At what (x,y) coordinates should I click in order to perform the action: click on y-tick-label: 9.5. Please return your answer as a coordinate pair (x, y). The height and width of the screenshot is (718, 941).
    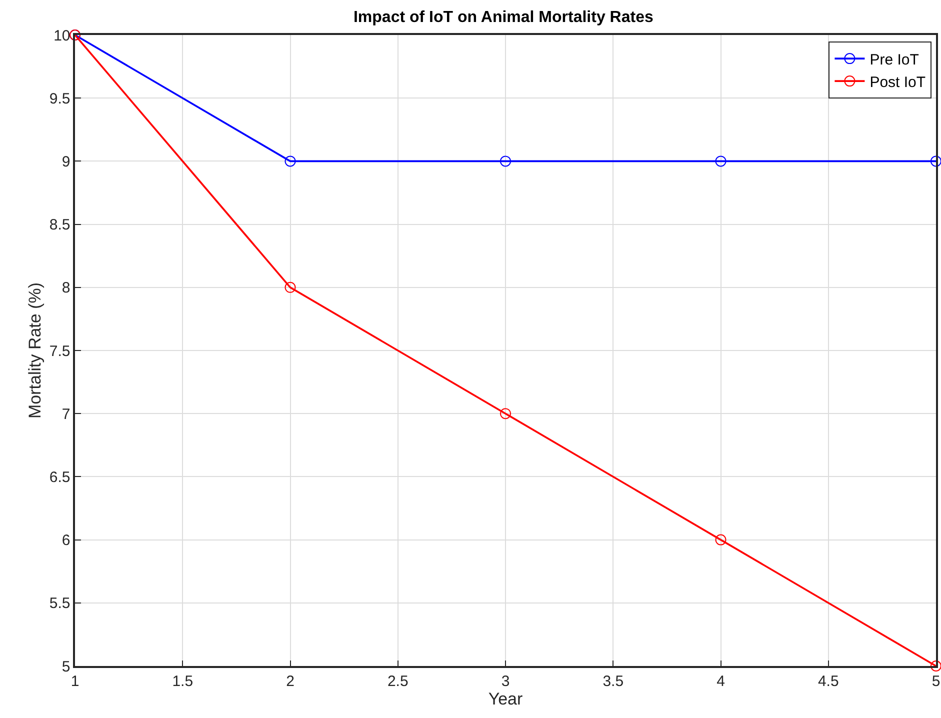
    Looking at the image, I should click on (59, 99).